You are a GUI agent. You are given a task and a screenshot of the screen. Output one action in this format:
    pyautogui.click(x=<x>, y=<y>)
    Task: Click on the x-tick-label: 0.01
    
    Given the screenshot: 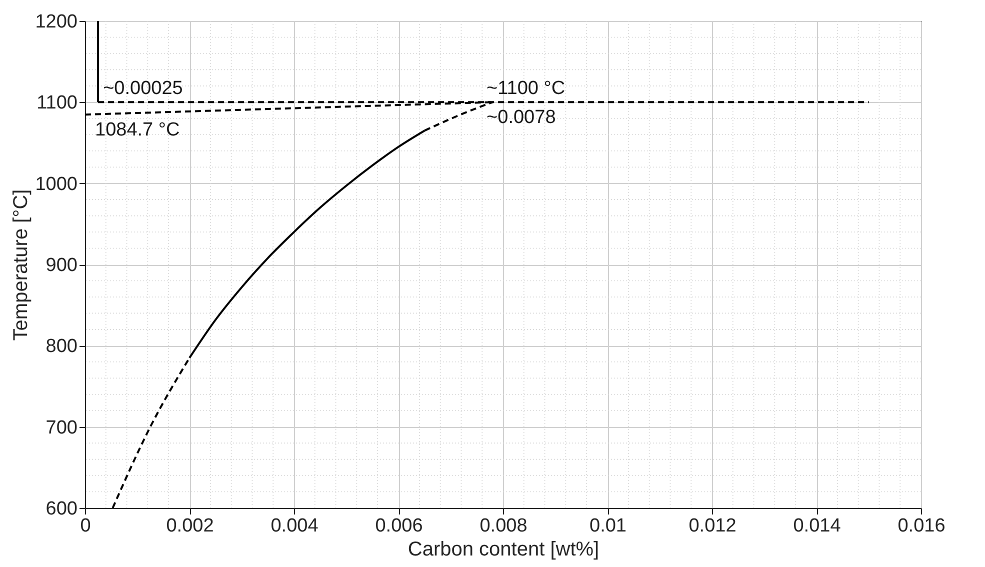 What is the action you would take?
    pyautogui.click(x=608, y=526)
    